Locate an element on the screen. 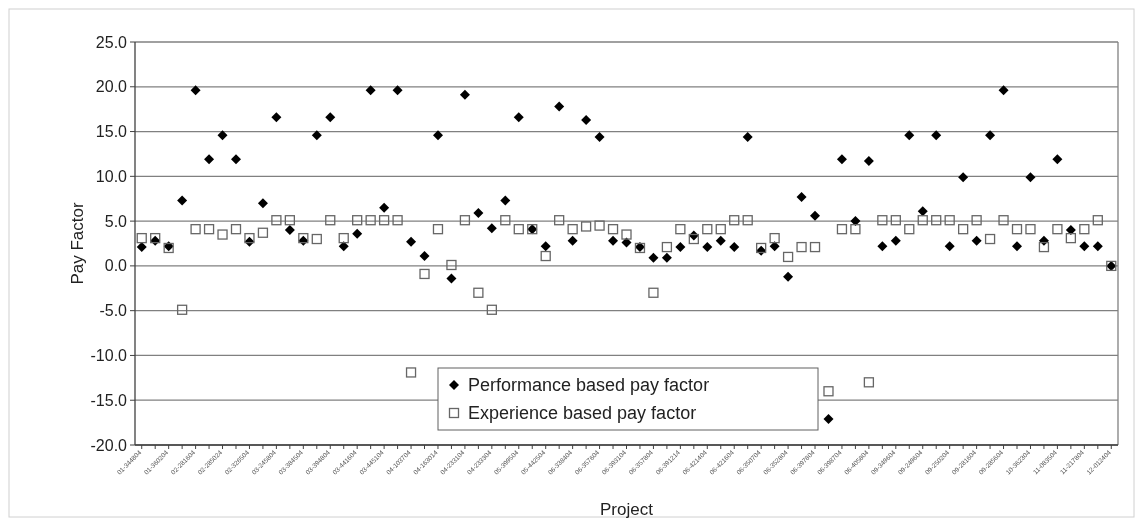 This screenshot has height=520, width=1143. y-tick-label: 5.0 is located at coordinates (116, 221).